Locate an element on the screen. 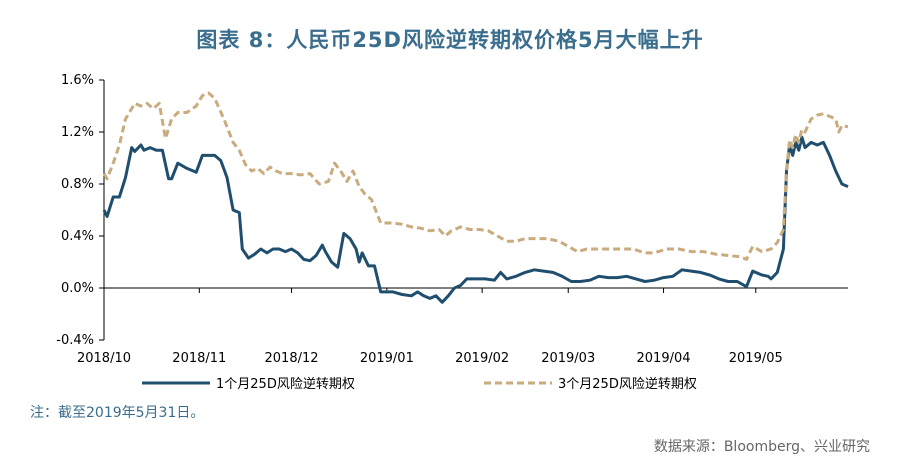 The height and width of the screenshot is (470, 900). x-tick-label: 2019/03 is located at coordinates (568, 358).